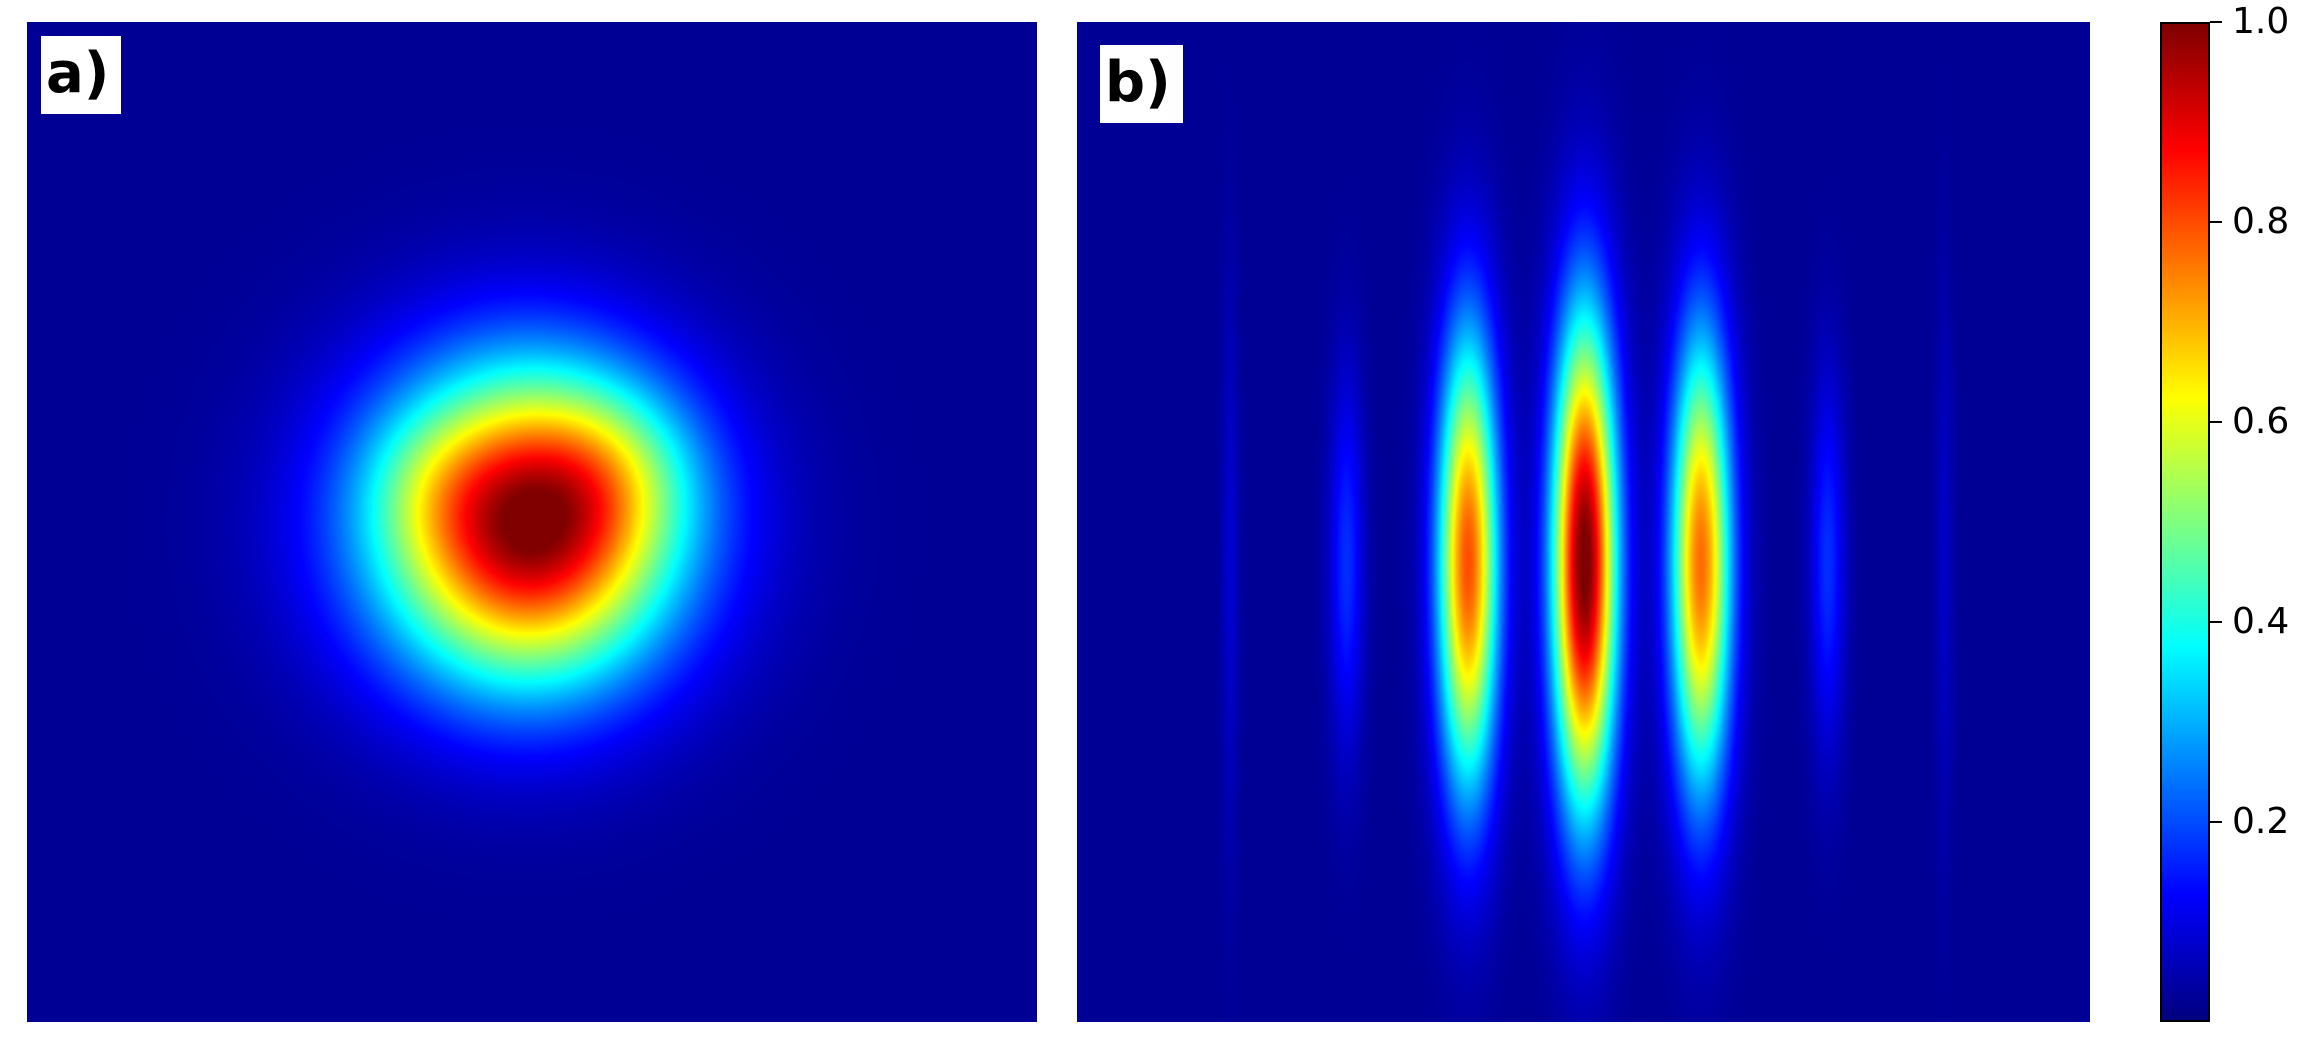 This screenshot has width=2324, height=1063. What do you see at coordinates (1141, 84) in the screenshot?
I see `panel-label-b: b)` at bounding box center [1141, 84].